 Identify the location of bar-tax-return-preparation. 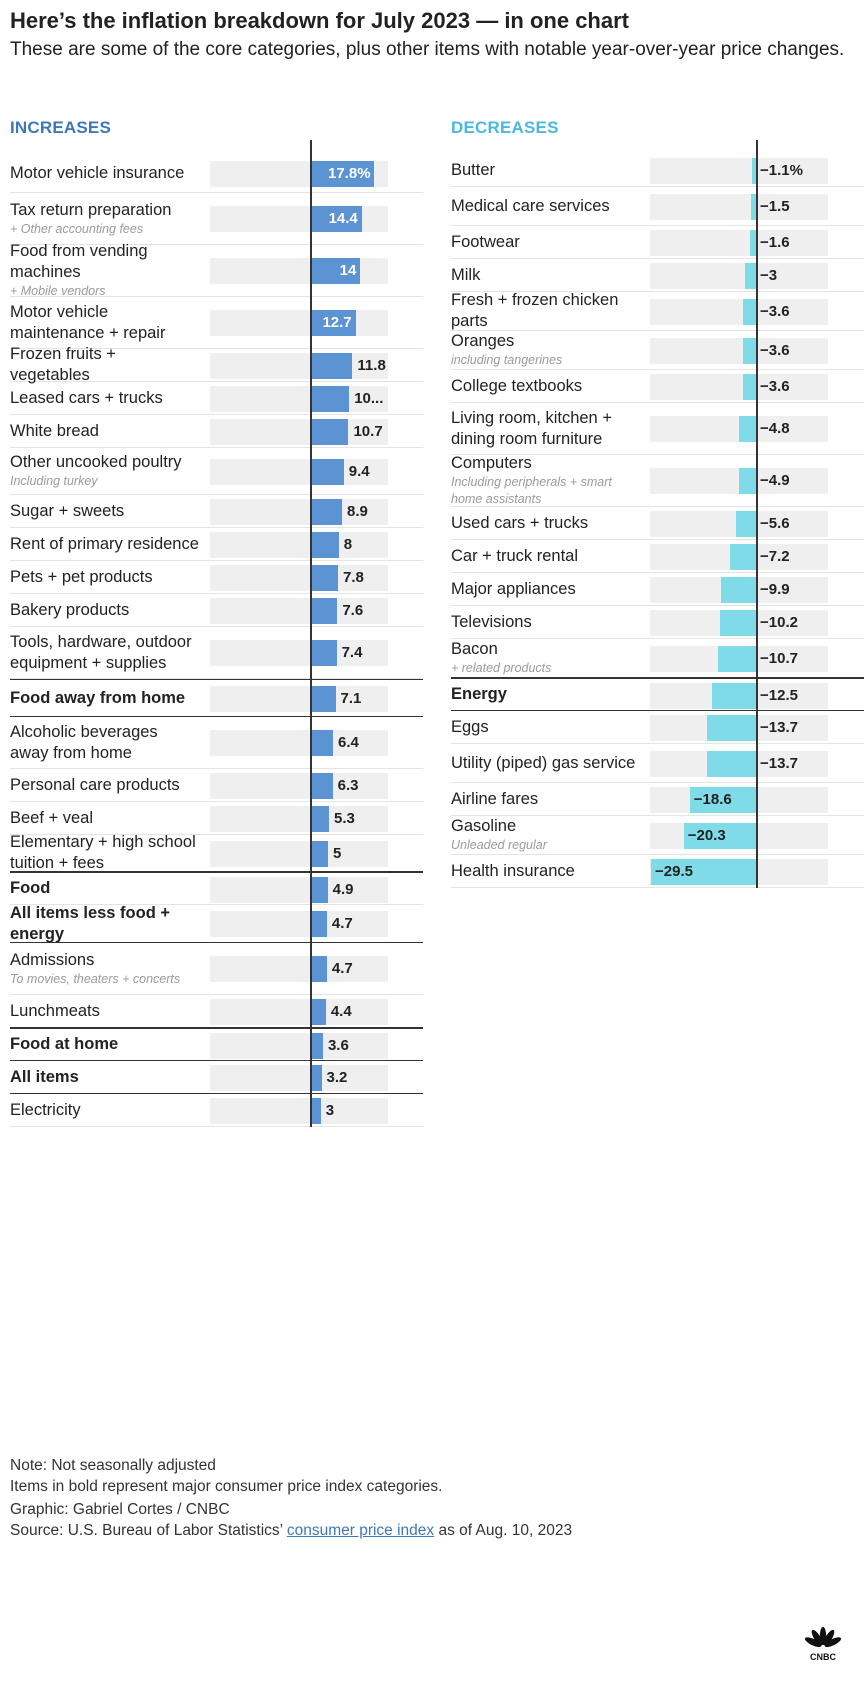
(336, 219).